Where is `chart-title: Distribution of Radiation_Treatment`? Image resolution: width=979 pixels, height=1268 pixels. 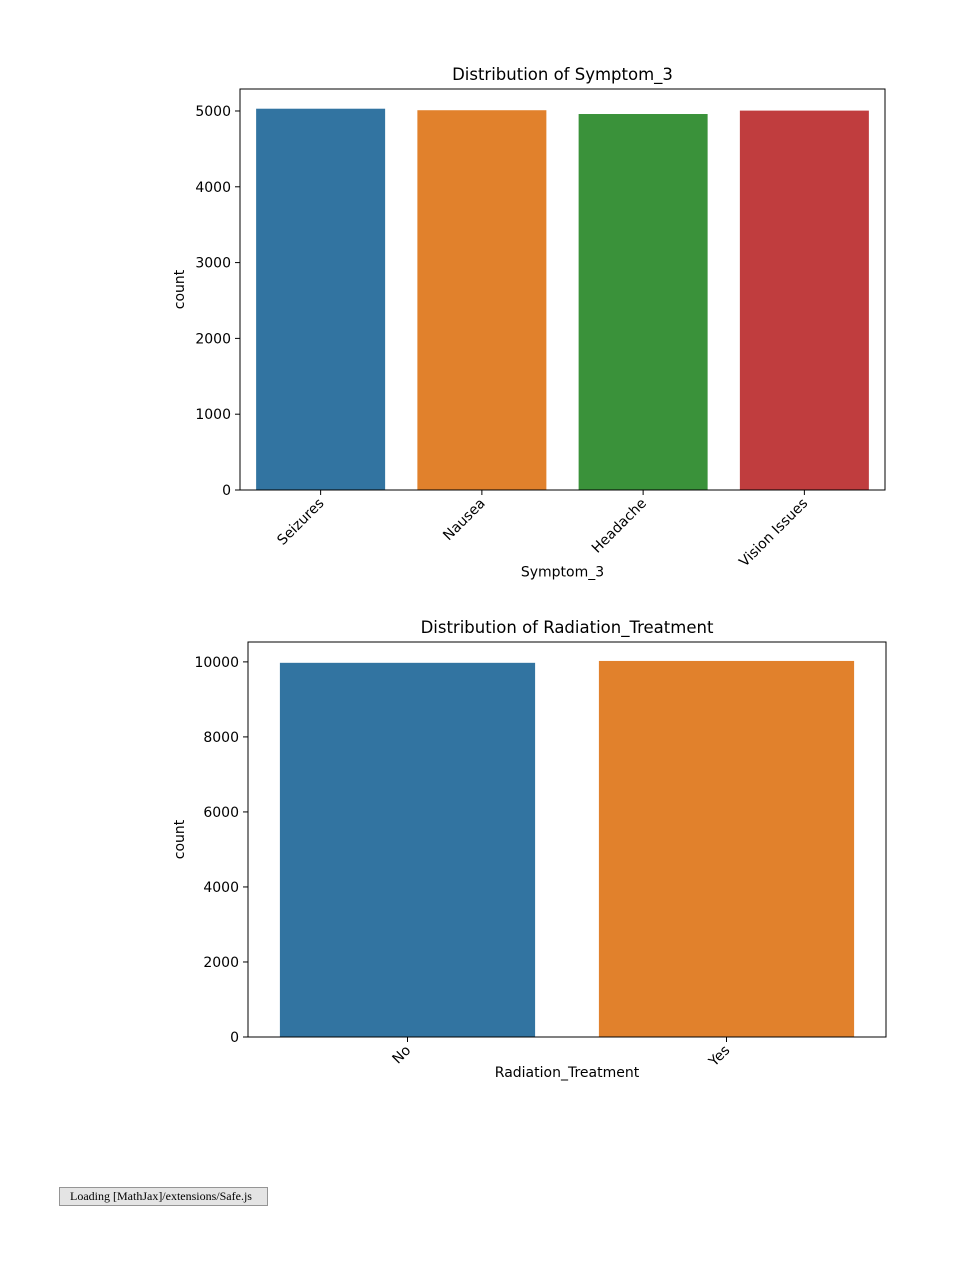
chart-title: Distribution of Radiation_Treatment is located at coordinates (567, 628).